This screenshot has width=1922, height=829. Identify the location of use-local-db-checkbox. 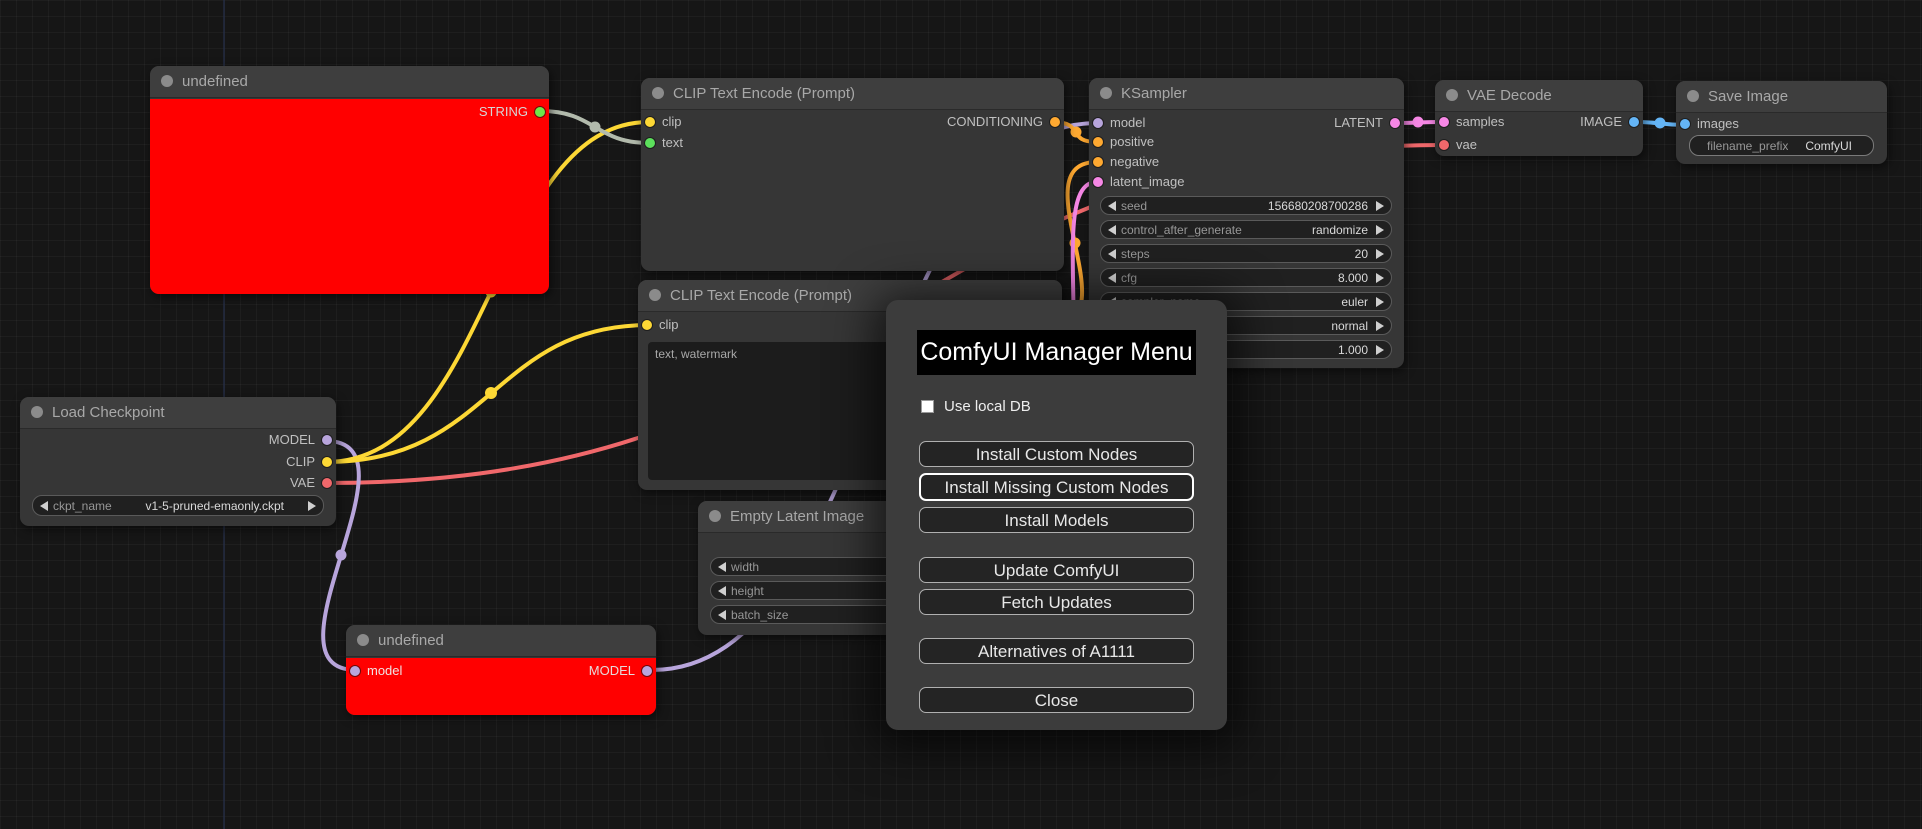
(927, 406).